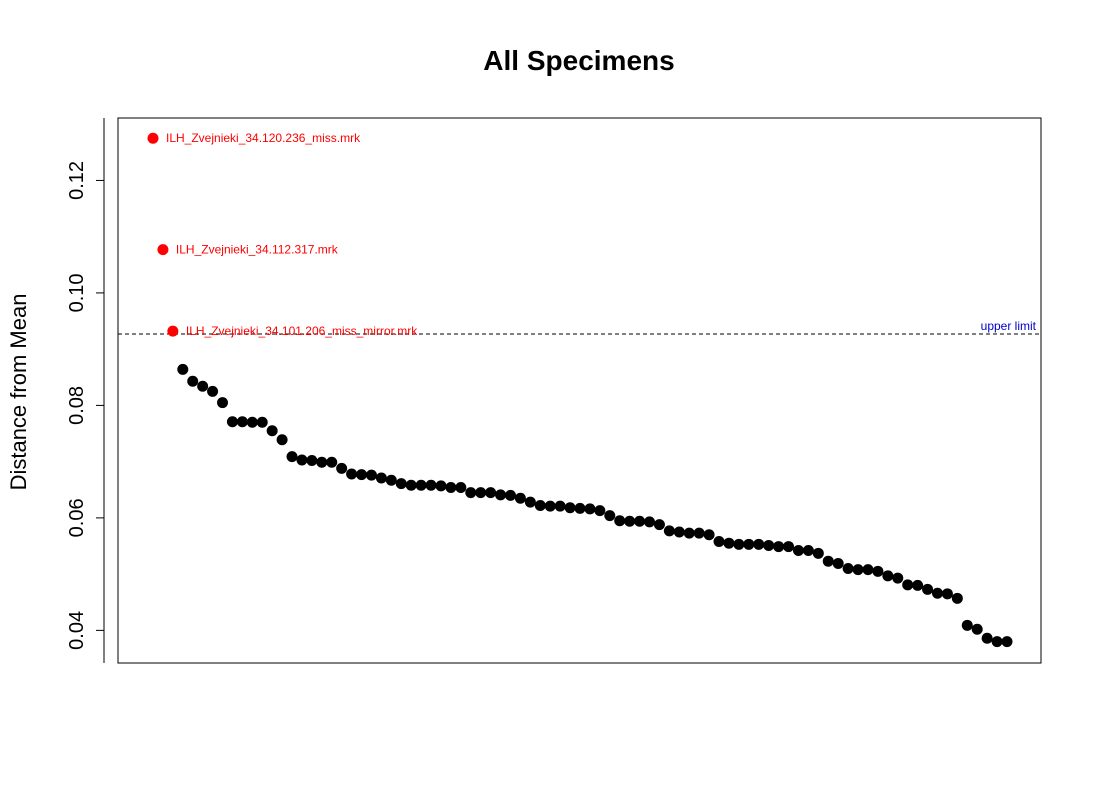 The image size is (1102, 811). What do you see at coordinates (579, 327) in the screenshot?
I see `upper-limit: upper limit` at bounding box center [579, 327].